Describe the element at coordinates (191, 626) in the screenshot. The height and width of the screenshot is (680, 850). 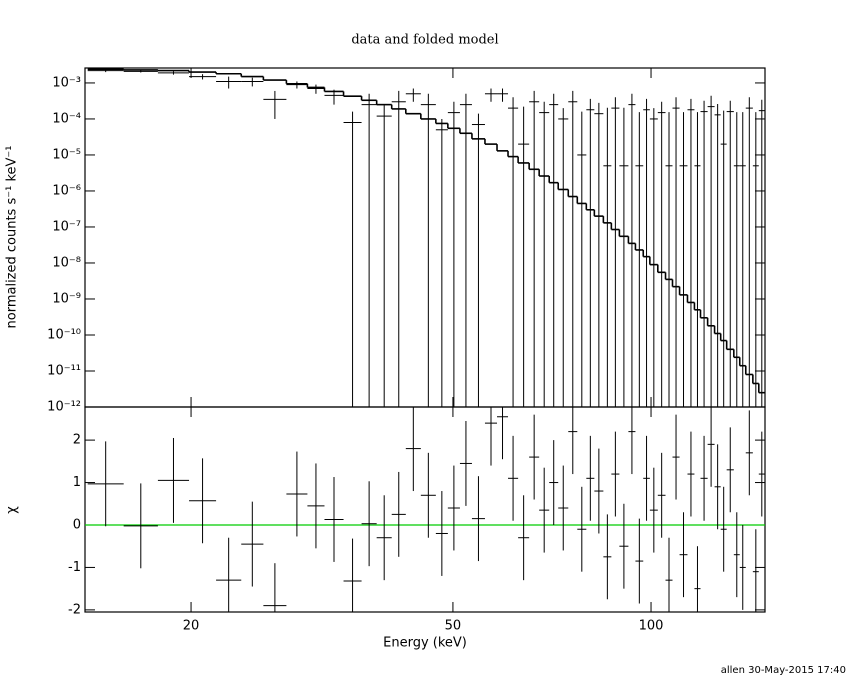
I see `x-tick-label: 20` at that location.